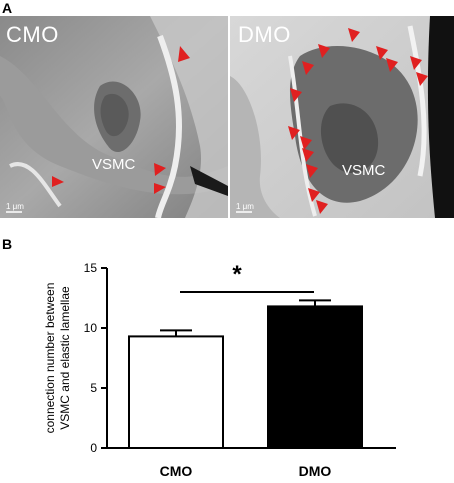 The width and height of the screenshot is (454, 483). Describe the element at coordinates (364, 170) in the screenshot. I see `dmo-vsmc-label: VSMC` at that location.